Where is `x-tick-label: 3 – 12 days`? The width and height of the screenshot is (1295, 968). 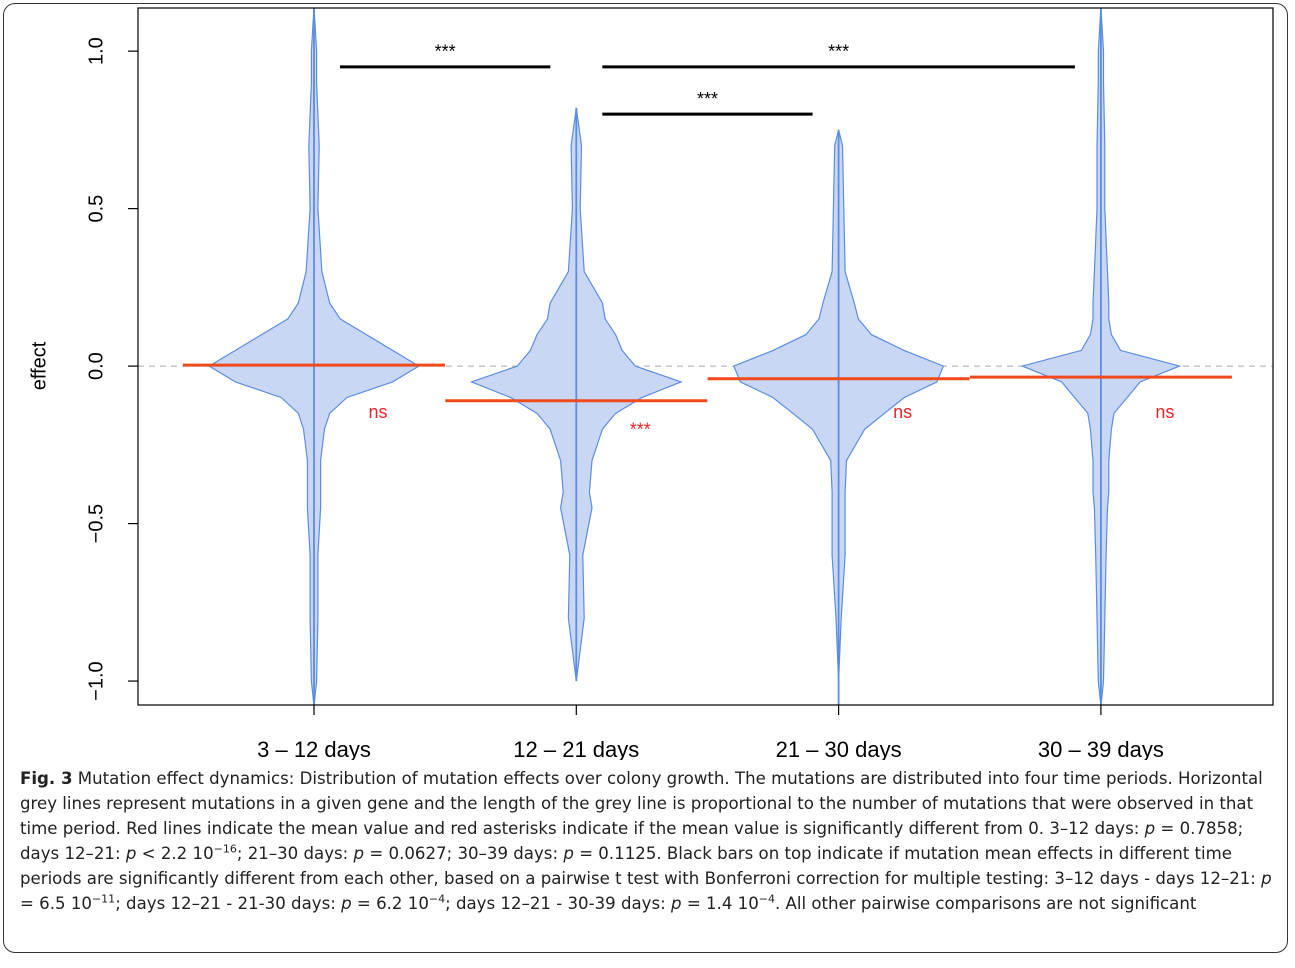
x-tick-label: 3 – 12 days is located at coordinates (314, 748).